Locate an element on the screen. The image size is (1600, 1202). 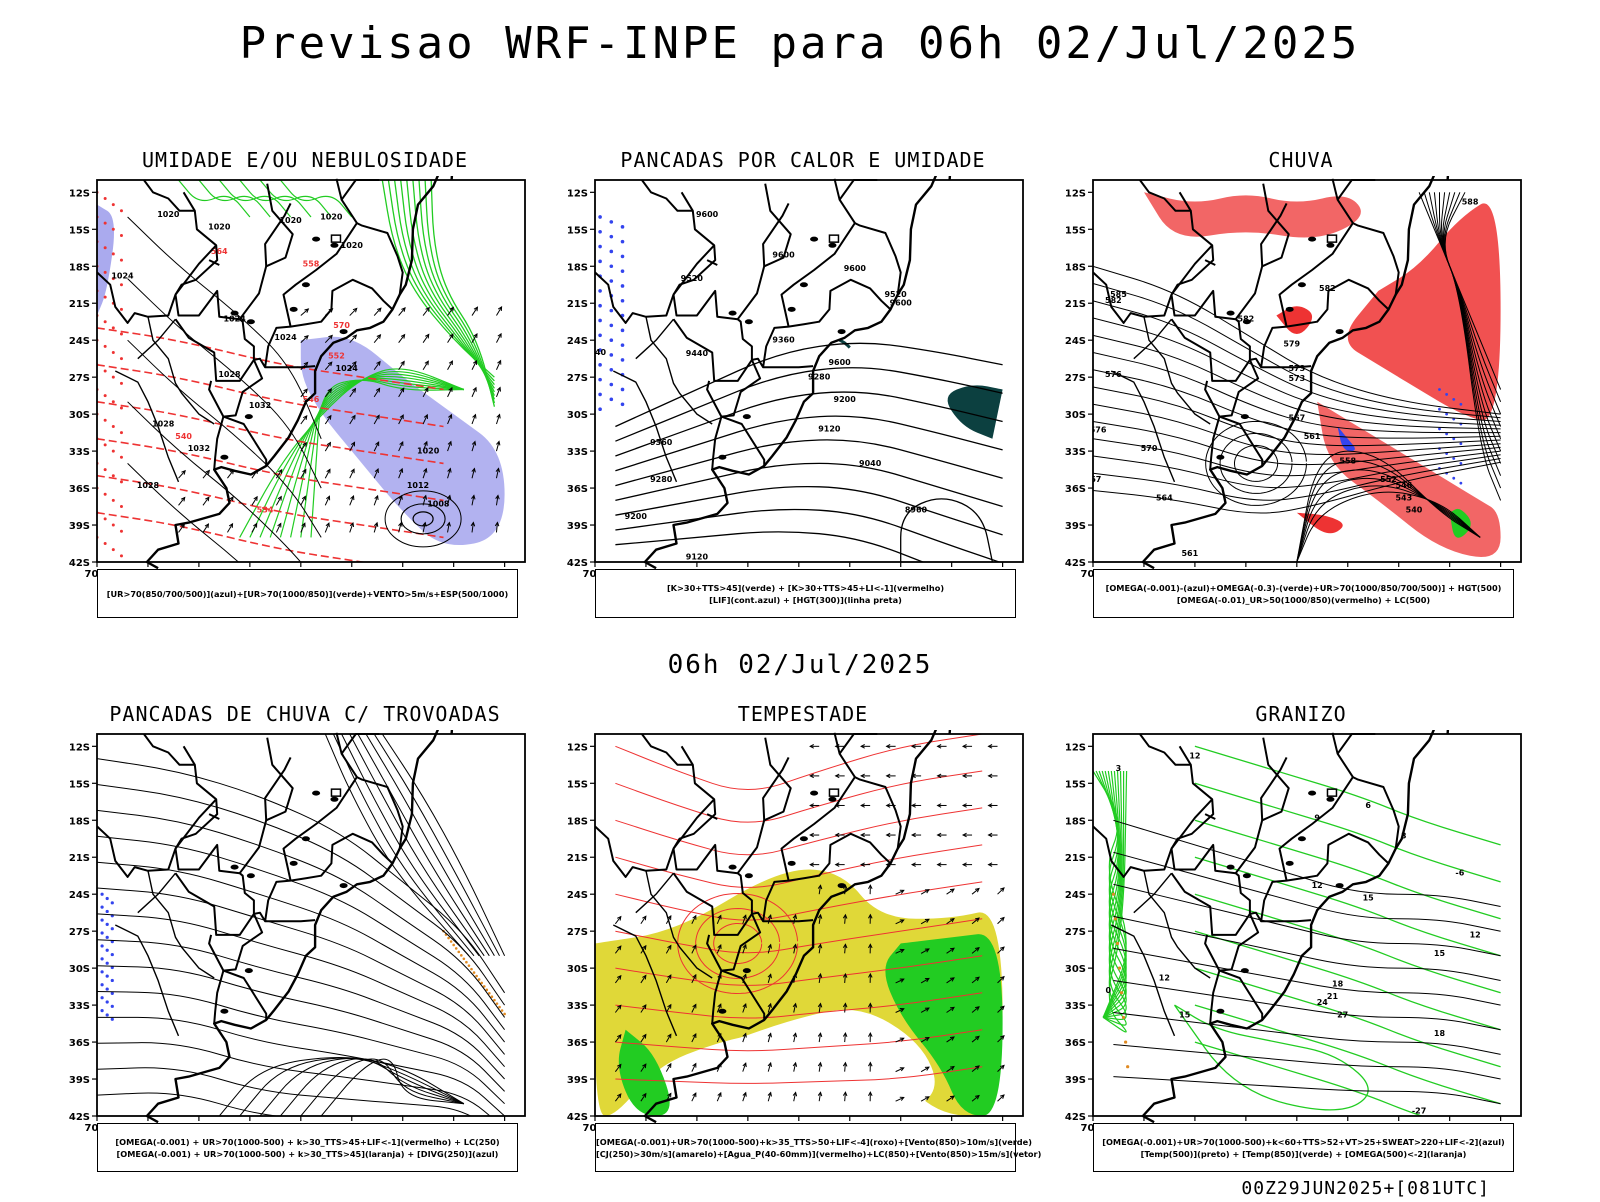
lat-tick-label: 18S is located at coordinates (79, 821).